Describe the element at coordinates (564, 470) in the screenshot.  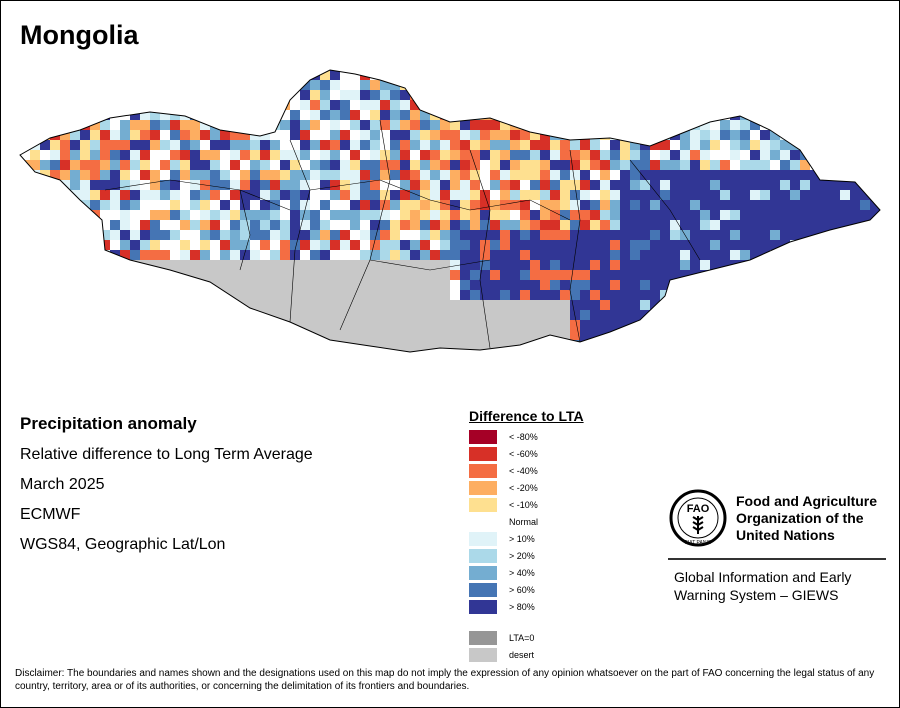
I see `legend-item-dry-40: < -40%` at that location.